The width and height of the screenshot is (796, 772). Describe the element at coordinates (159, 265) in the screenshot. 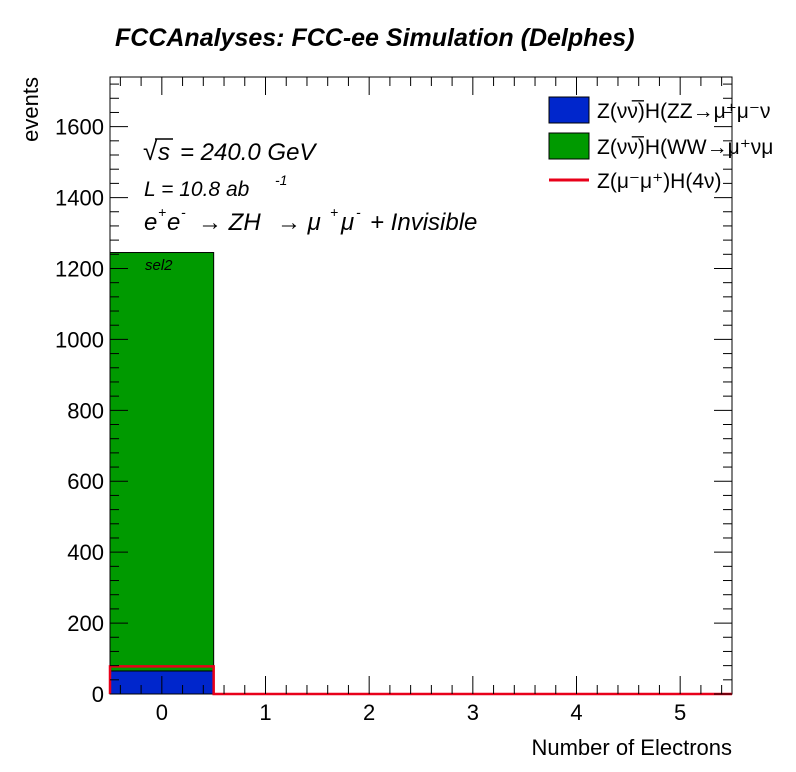

I see `selection-label: sel2` at that location.